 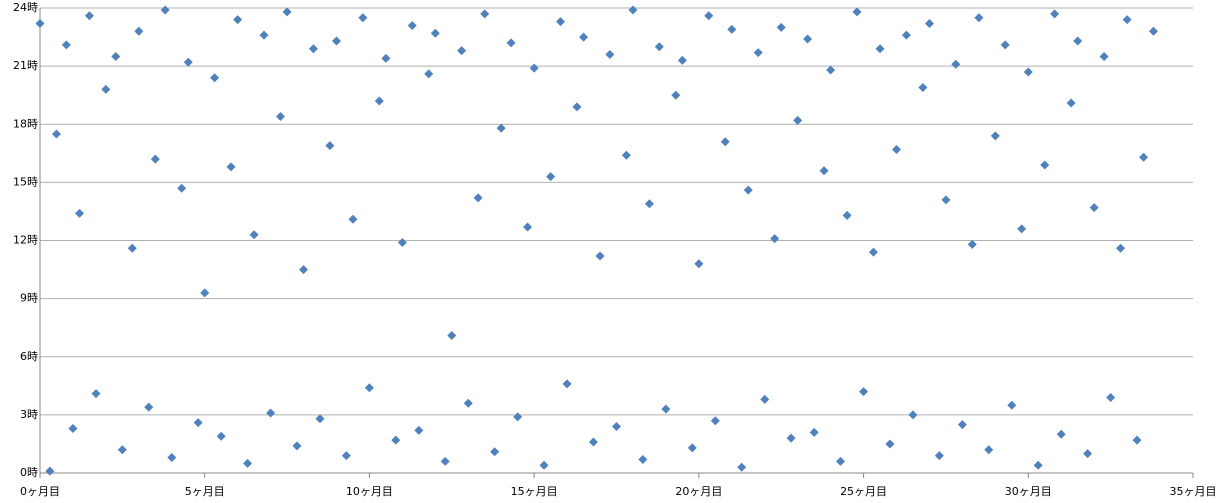 I want to click on x-tick-label: 10ヶ月目, so click(x=369, y=491).